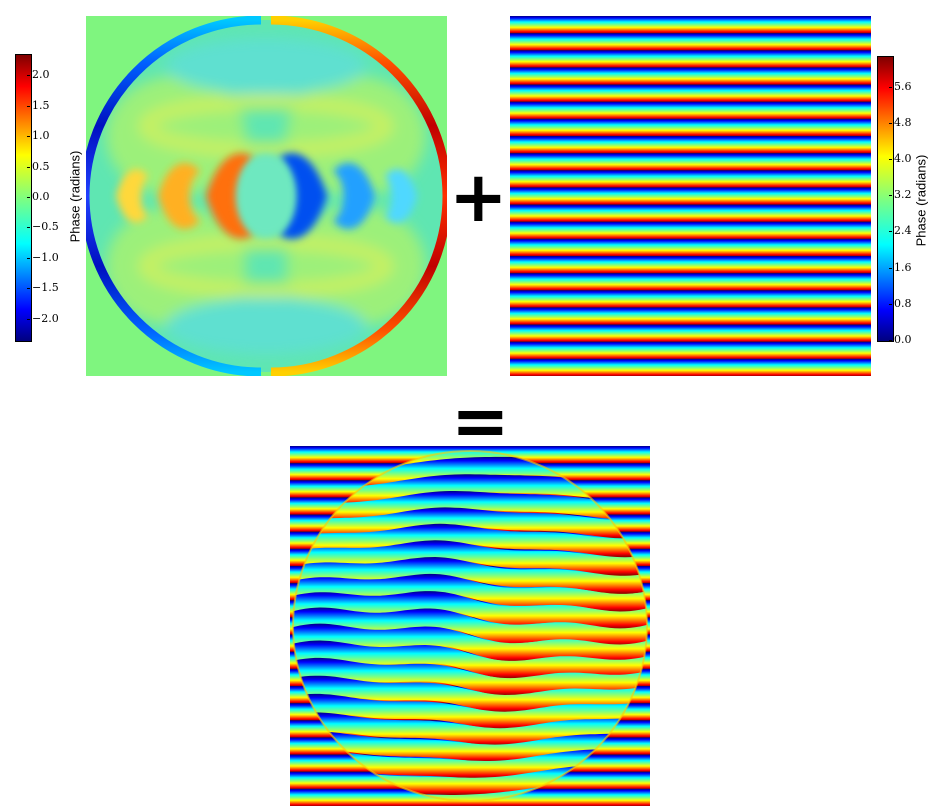 This screenshot has width=940, height=812. Describe the element at coordinates (903, 159) in the screenshot. I see `colorbar-tick-label: 4.0` at that location.